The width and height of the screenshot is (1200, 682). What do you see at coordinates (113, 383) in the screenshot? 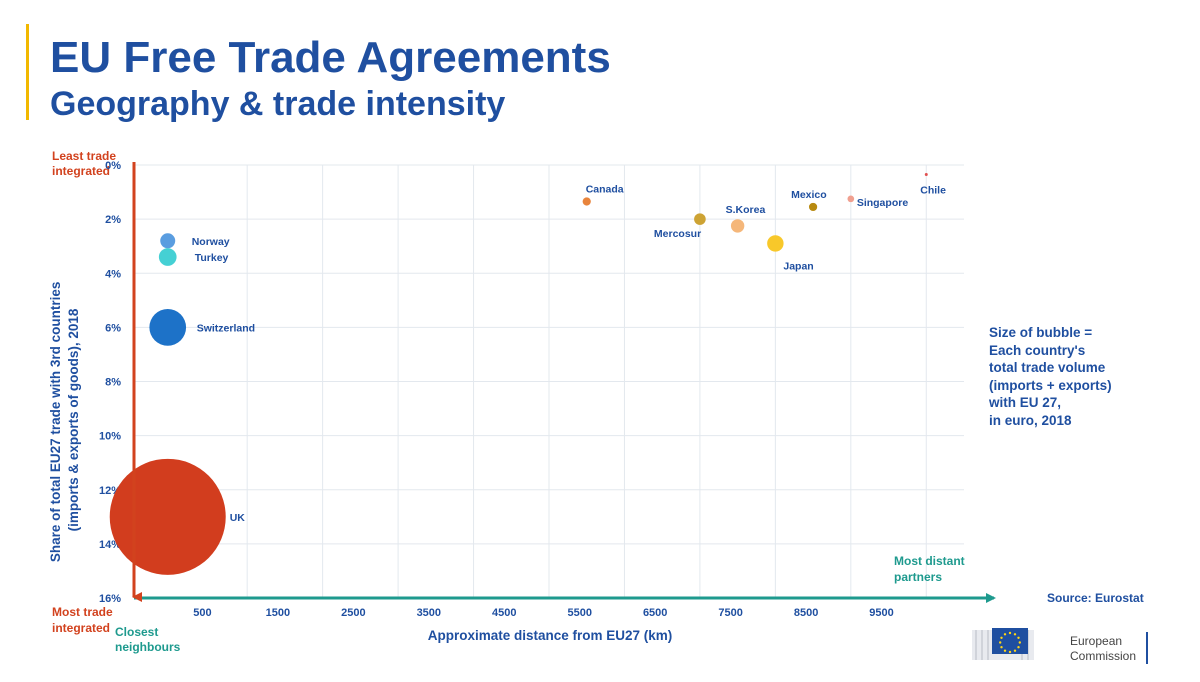
I see `y-tick-label: 8%` at bounding box center [113, 383].